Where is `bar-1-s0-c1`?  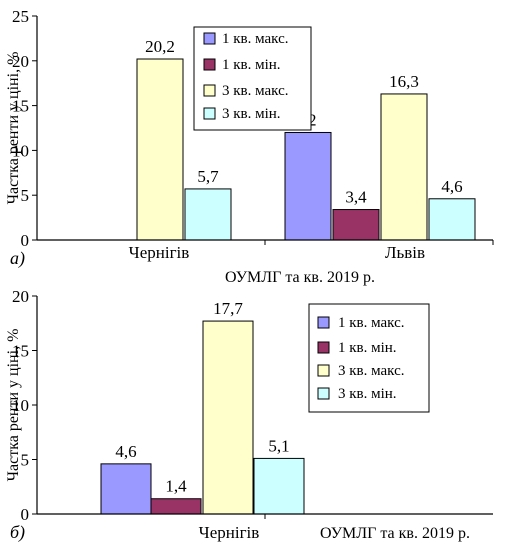
bar-1-s0-c1 is located at coordinates (308, 186).